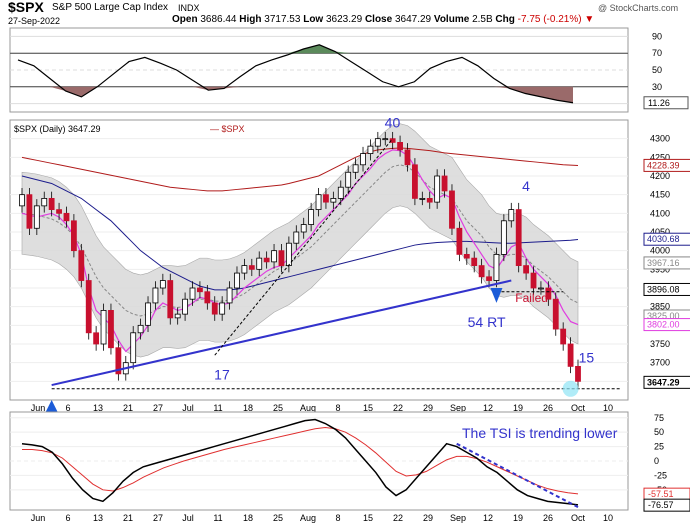  Describe the element at coordinates (578, 408) in the screenshot. I see `price-x-tick: Oct` at that location.